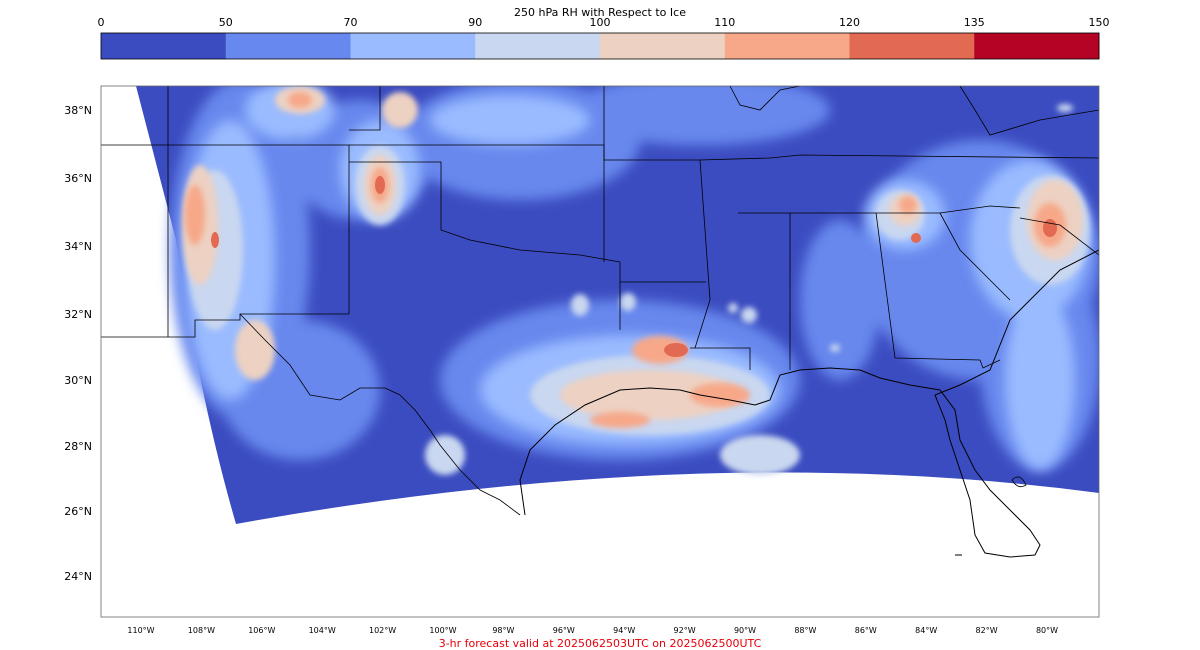  What do you see at coordinates (201, 630) in the screenshot?
I see `longitude-label: 108°W` at bounding box center [201, 630].